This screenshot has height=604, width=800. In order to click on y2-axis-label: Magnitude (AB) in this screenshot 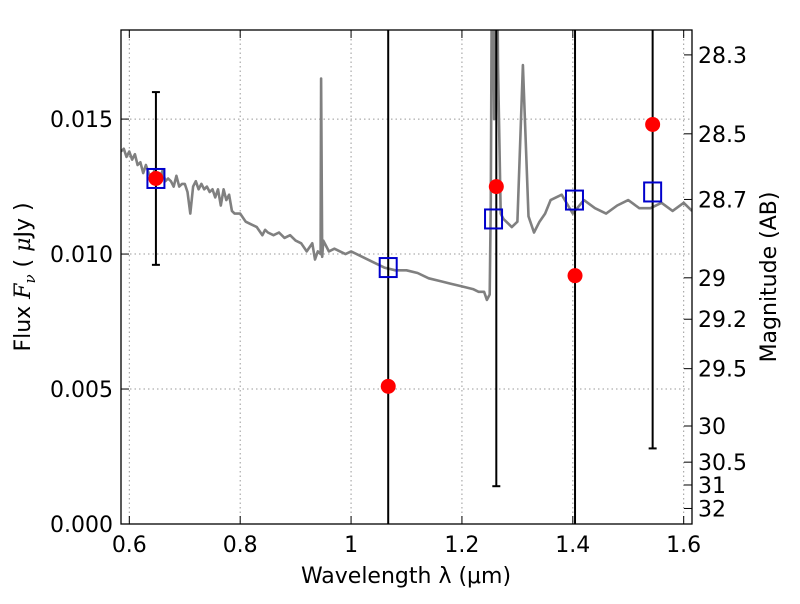, I will do `click(769, 277)`.